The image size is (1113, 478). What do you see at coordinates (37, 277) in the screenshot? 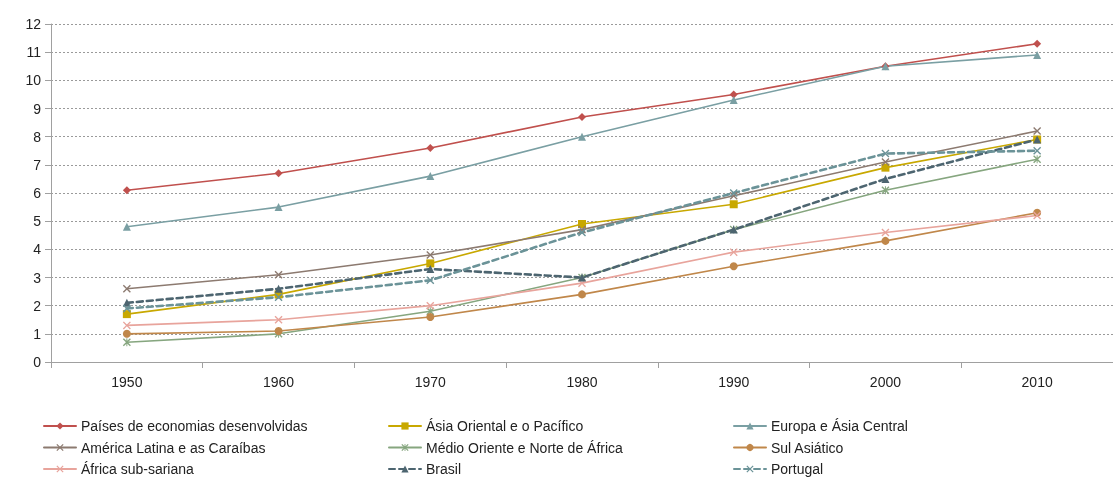
I see `y-tick-label: 3` at bounding box center [37, 277].